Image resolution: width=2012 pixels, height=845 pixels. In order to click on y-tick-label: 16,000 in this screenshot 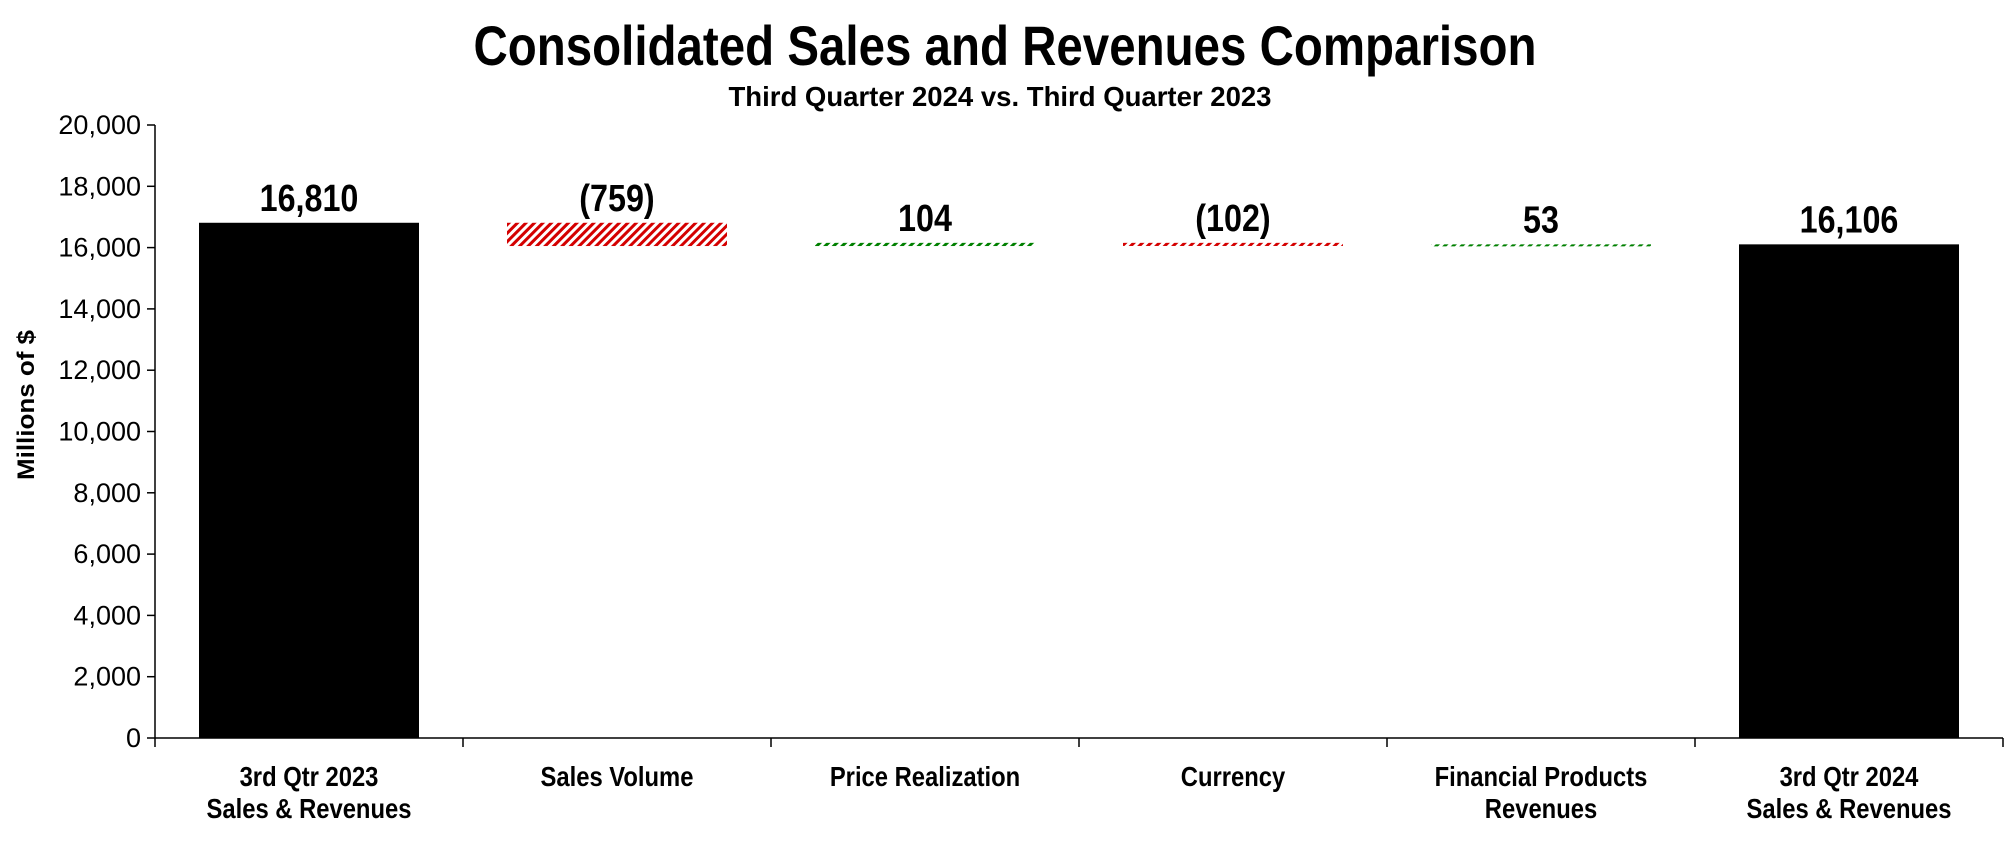, I will do `click(99, 248)`.